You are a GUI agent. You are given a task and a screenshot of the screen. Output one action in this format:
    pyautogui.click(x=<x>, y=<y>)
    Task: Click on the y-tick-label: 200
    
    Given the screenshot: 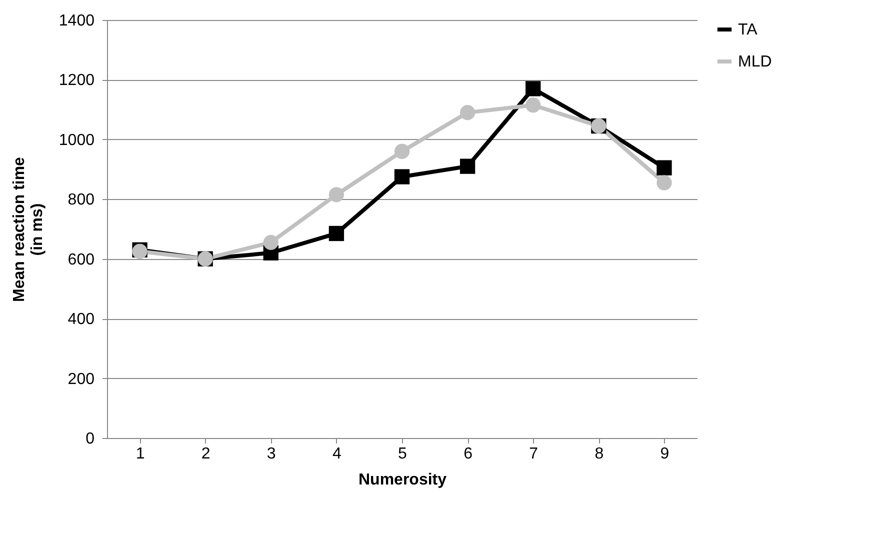 What is the action you would take?
    pyautogui.click(x=81, y=379)
    